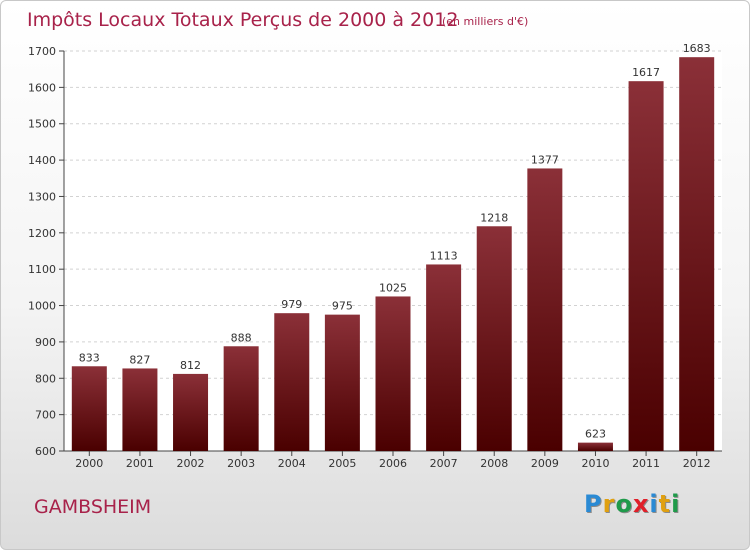  Describe the element at coordinates (665, 504) in the screenshot. I see `logo-letter: t` at that location.